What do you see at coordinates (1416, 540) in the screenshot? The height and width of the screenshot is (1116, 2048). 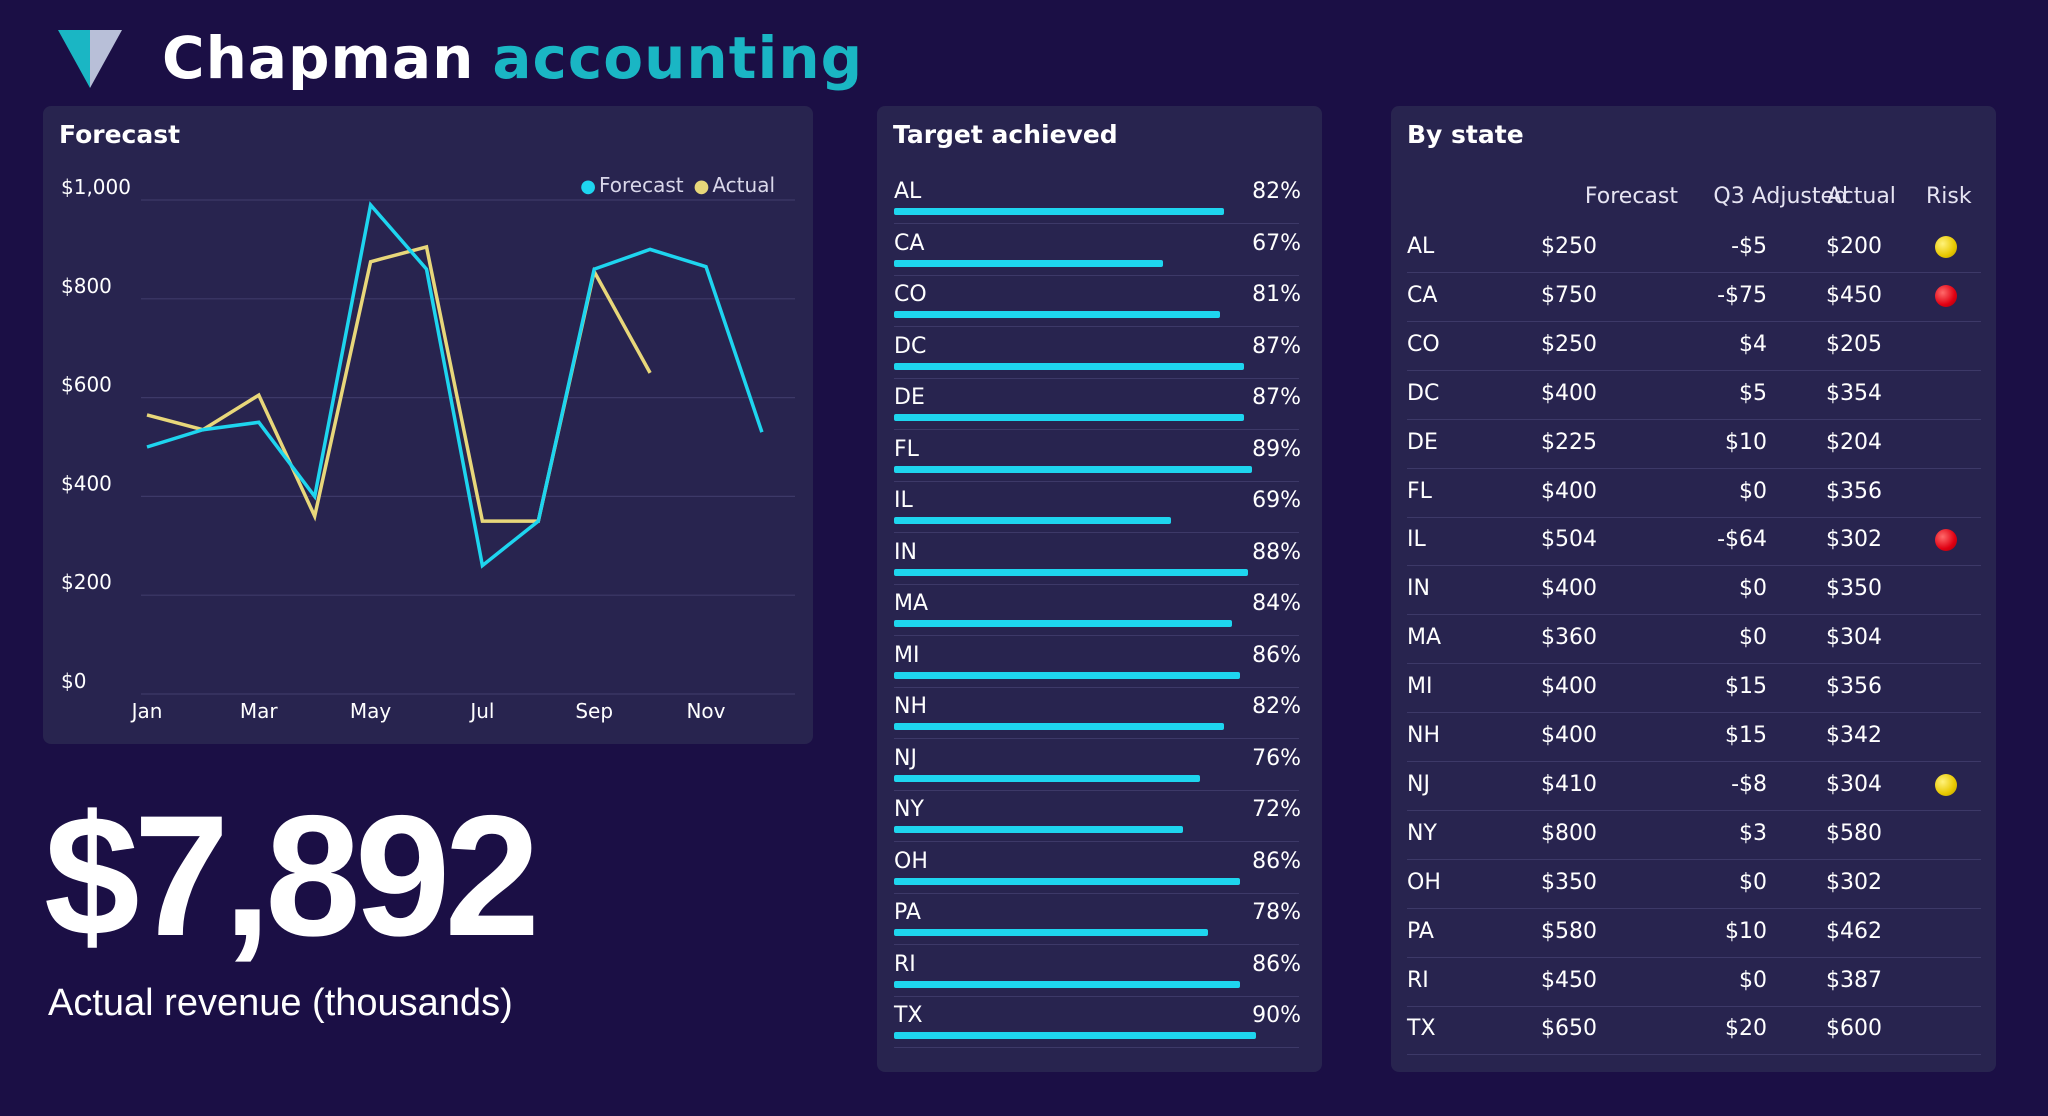 I see `cell-state: IL` at bounding box center [1416, 540].